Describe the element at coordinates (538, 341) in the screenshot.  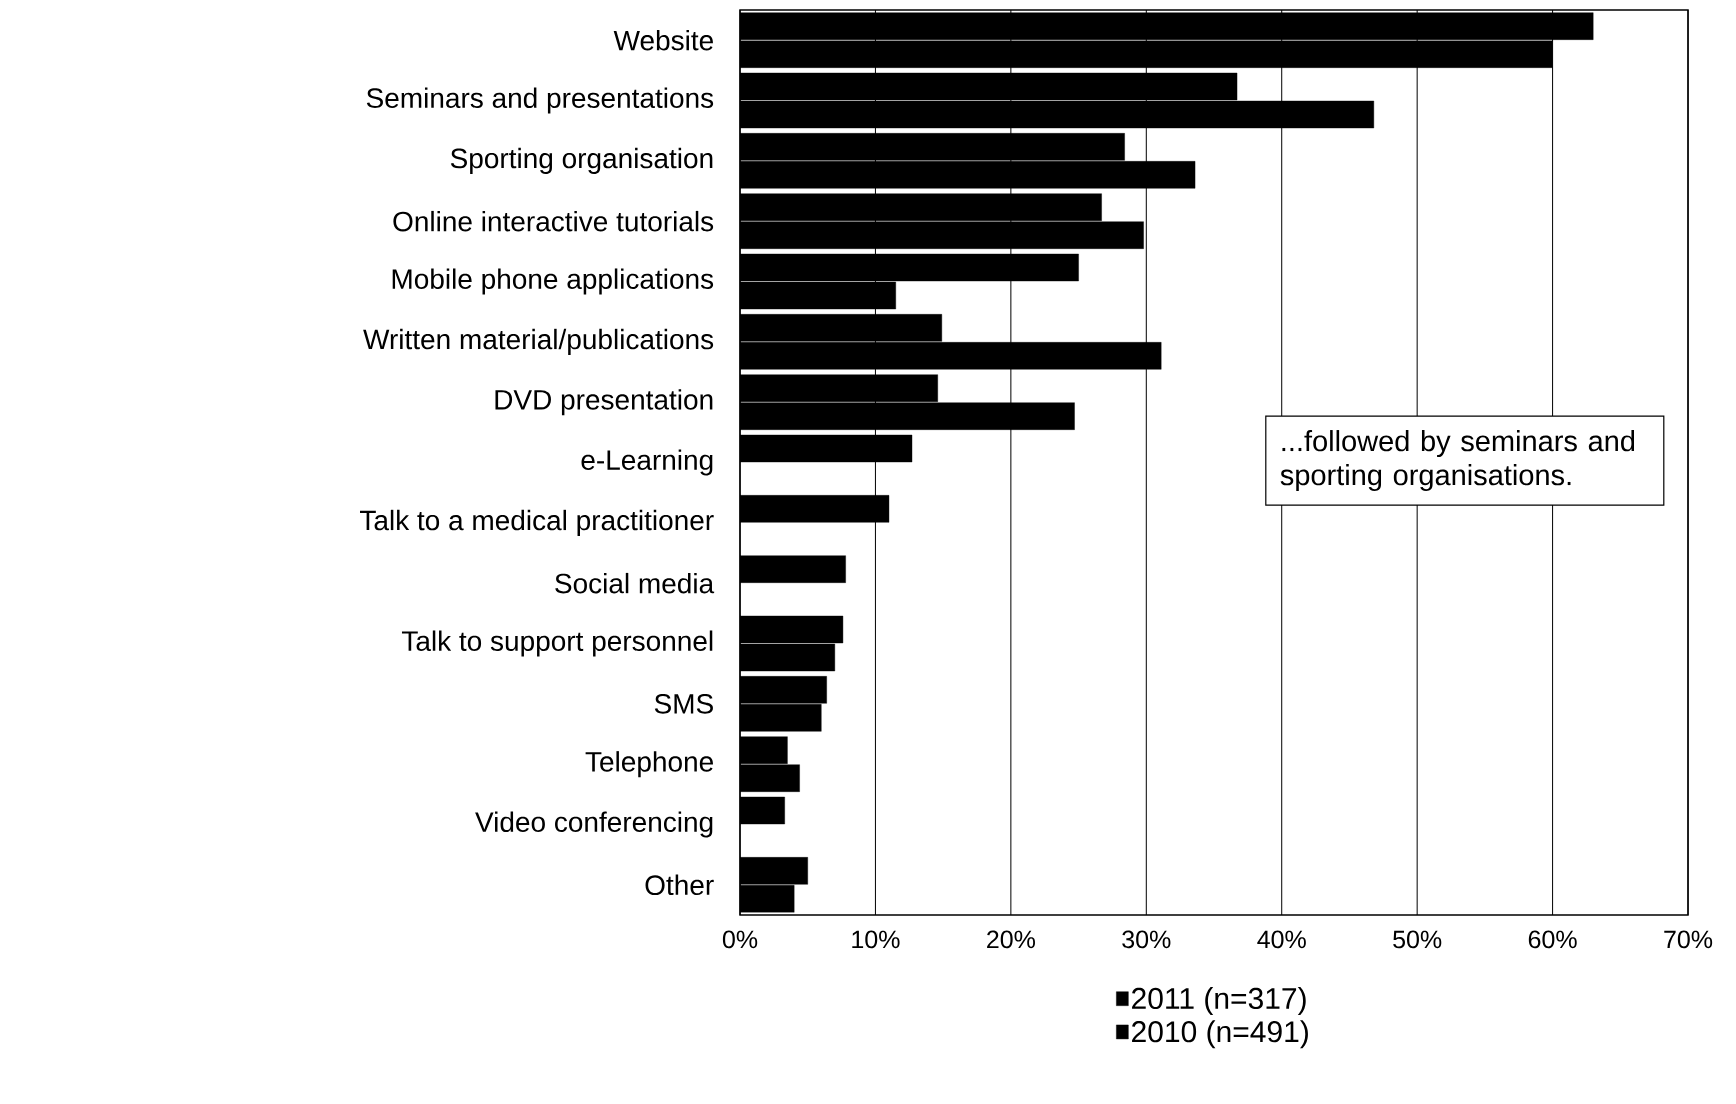
I see `y-tick-label: Written material/publications` at that location.